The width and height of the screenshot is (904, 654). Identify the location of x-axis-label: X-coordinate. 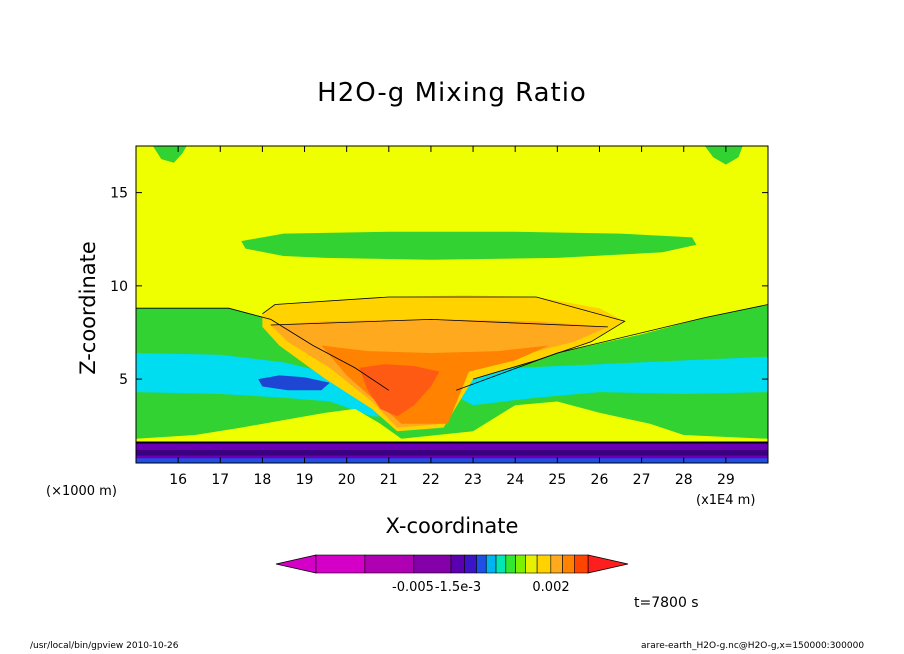
(452, 526).